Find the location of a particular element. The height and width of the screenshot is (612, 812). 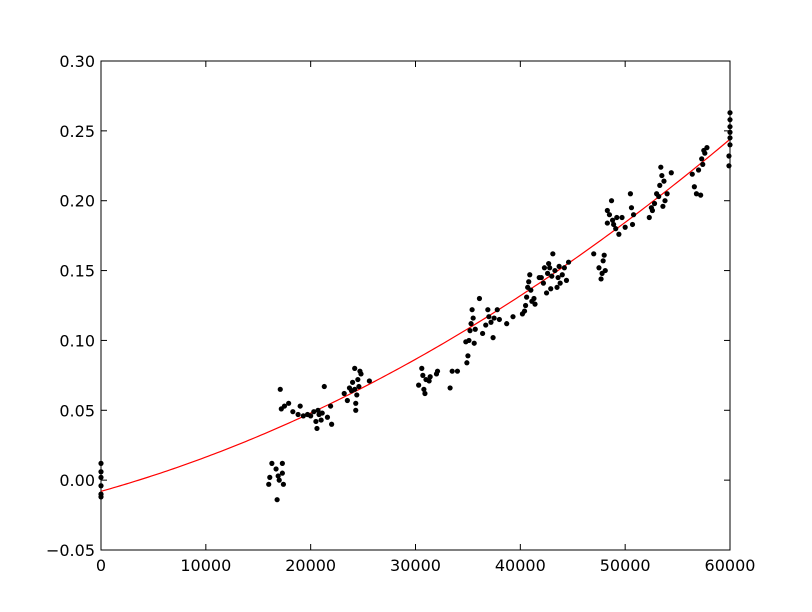

y-tick-label: 0.15 is located at coordinates (77, 271).